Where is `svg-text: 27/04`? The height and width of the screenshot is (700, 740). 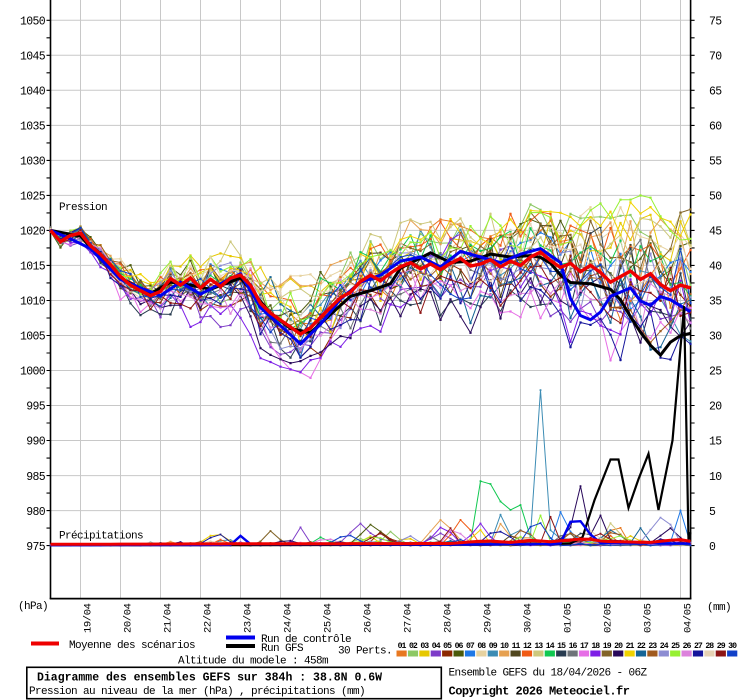 svg-text: 27/04 is located at coordinates (409, 618).